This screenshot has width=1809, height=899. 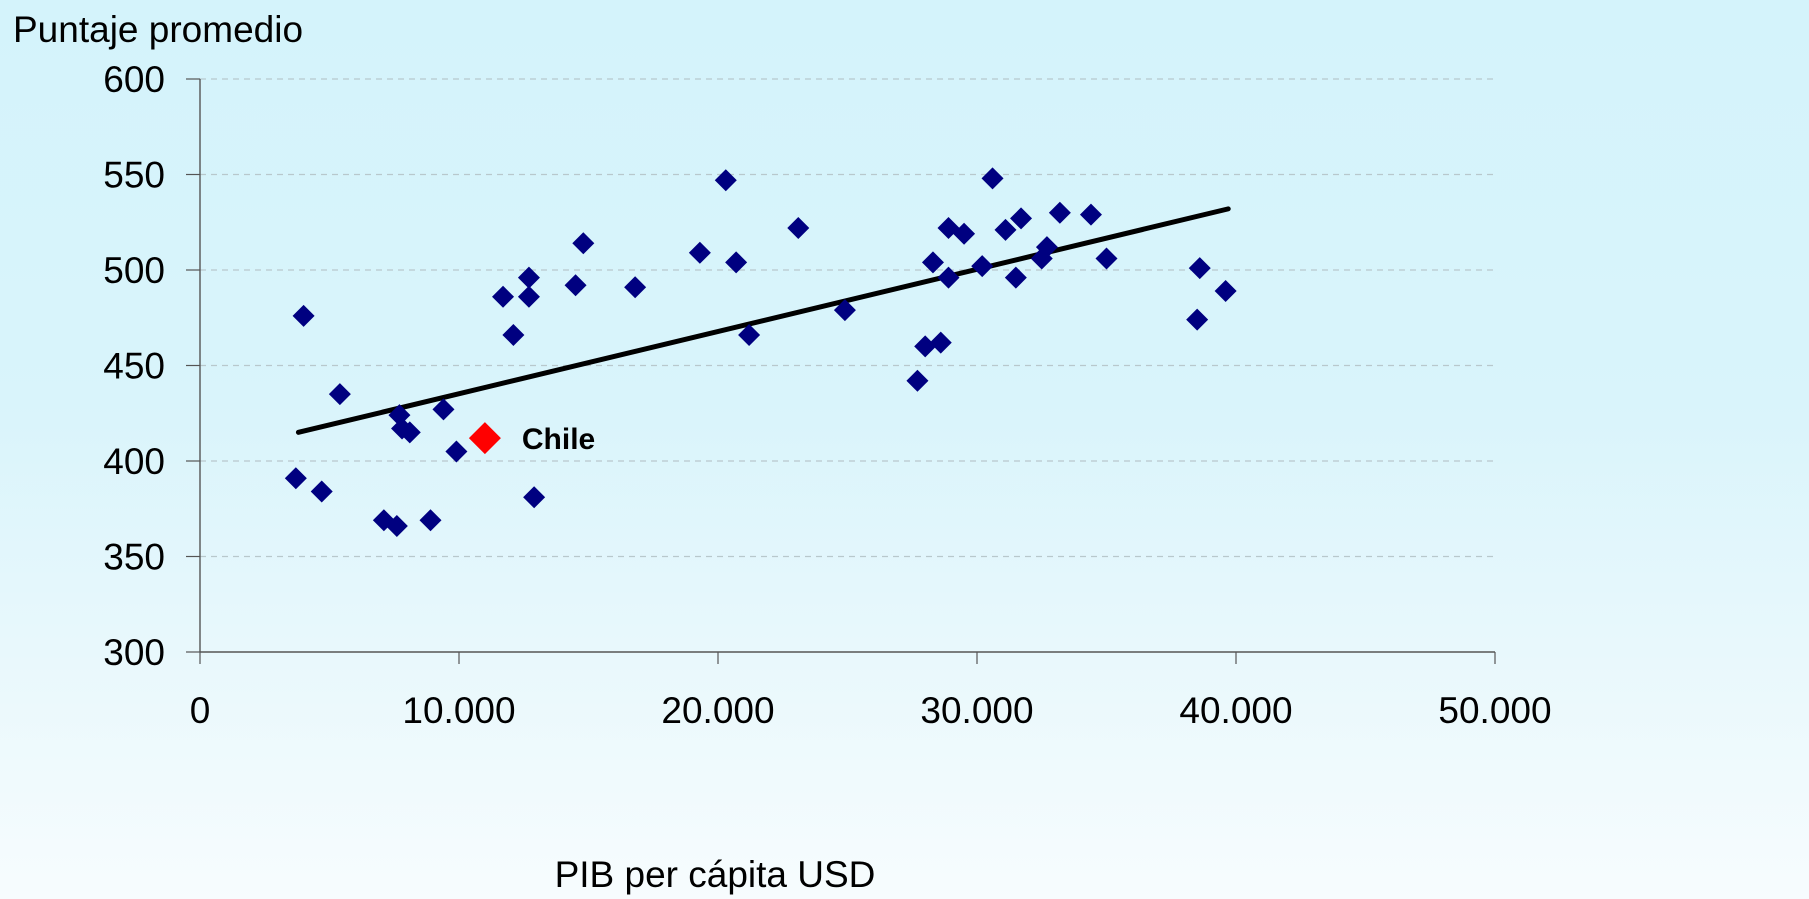 I want to click on y-axis-title: Puntaje promedio, so click(x=158, y=29).